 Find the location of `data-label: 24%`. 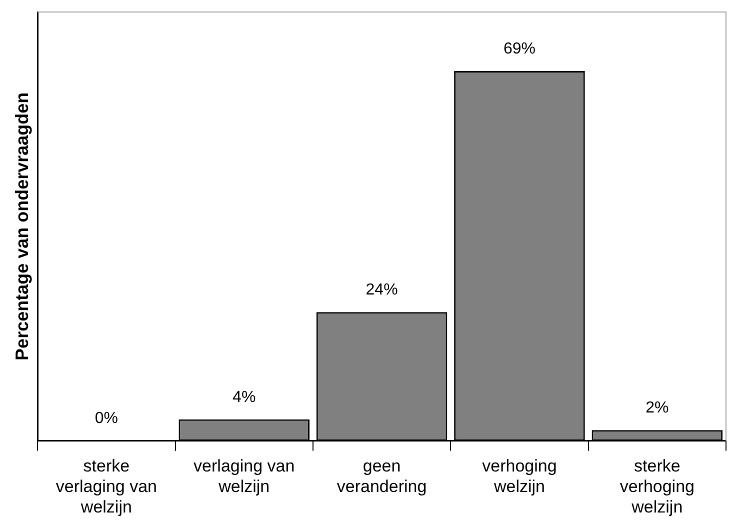

data-label: 24% is located at coordinates (382, 290).